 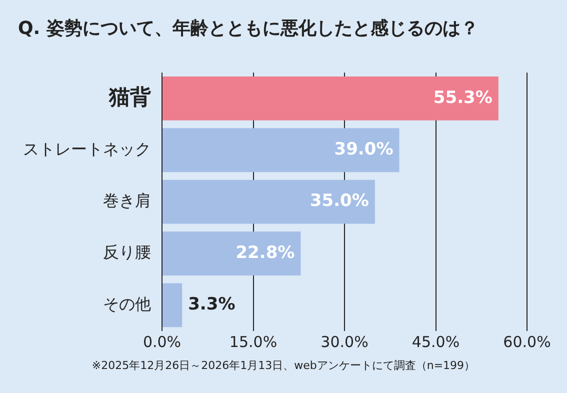 I want to click on x-tick-label: 60.0%, so click(x=527, y=341).